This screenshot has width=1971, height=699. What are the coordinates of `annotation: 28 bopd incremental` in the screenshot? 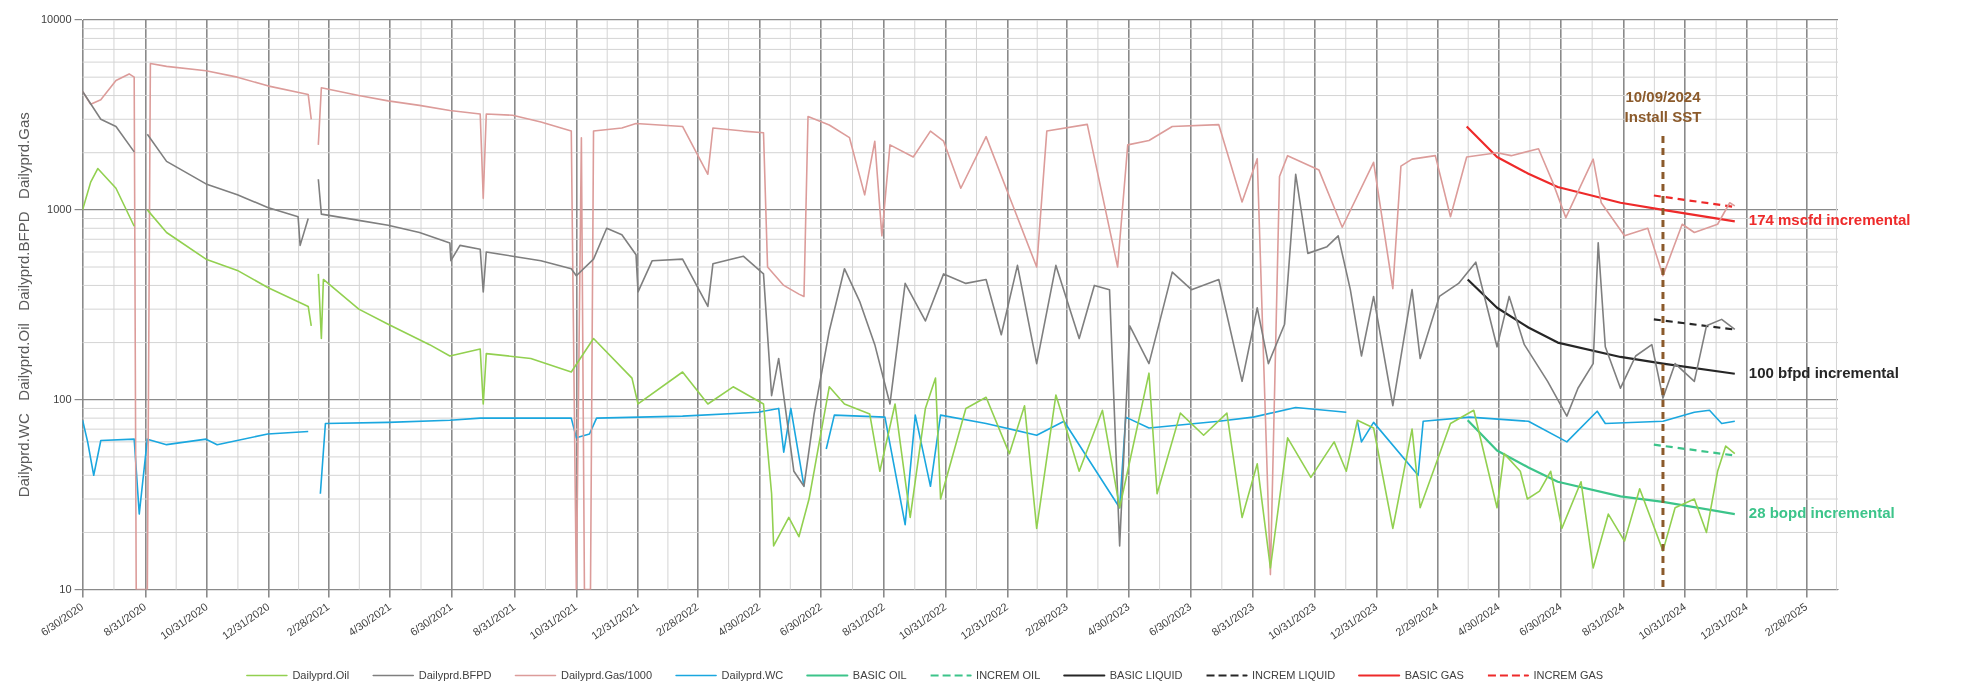 It's located at (1821, 513).